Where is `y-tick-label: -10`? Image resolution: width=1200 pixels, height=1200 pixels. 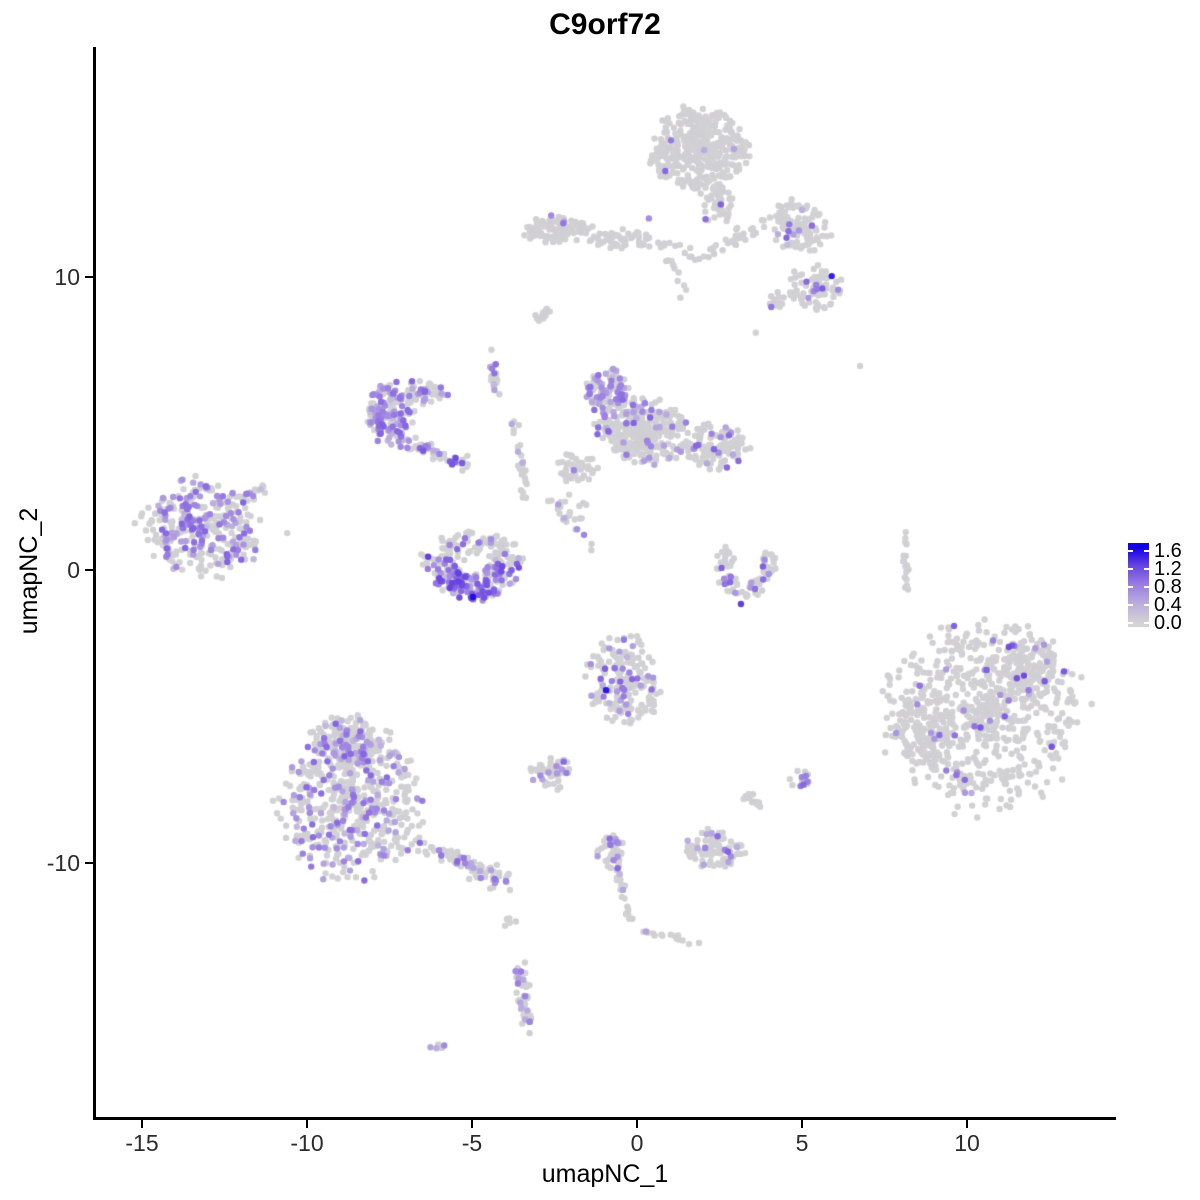 y-tick-label: -10 is located at coordinates (63, 863).